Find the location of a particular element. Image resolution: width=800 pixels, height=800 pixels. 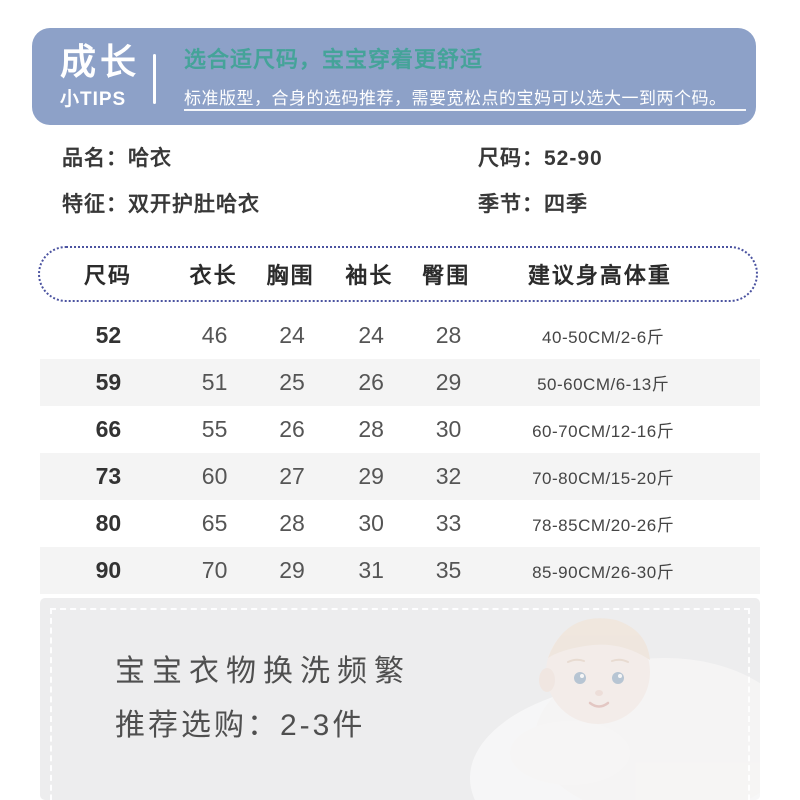

size-table-cell: 52 is located at coordinates (108, 335).